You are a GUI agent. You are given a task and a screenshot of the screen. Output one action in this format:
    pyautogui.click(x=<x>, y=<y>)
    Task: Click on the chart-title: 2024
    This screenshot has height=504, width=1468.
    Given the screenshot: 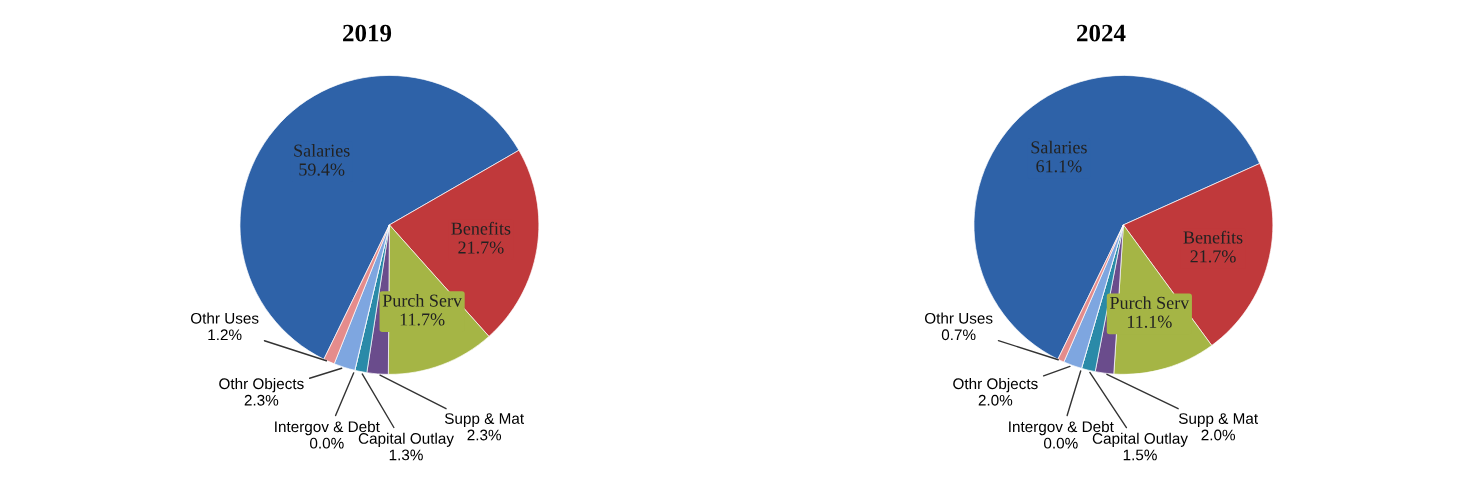 What is the action you would take?
    pyautogui.click(x=1101, y=33)
    